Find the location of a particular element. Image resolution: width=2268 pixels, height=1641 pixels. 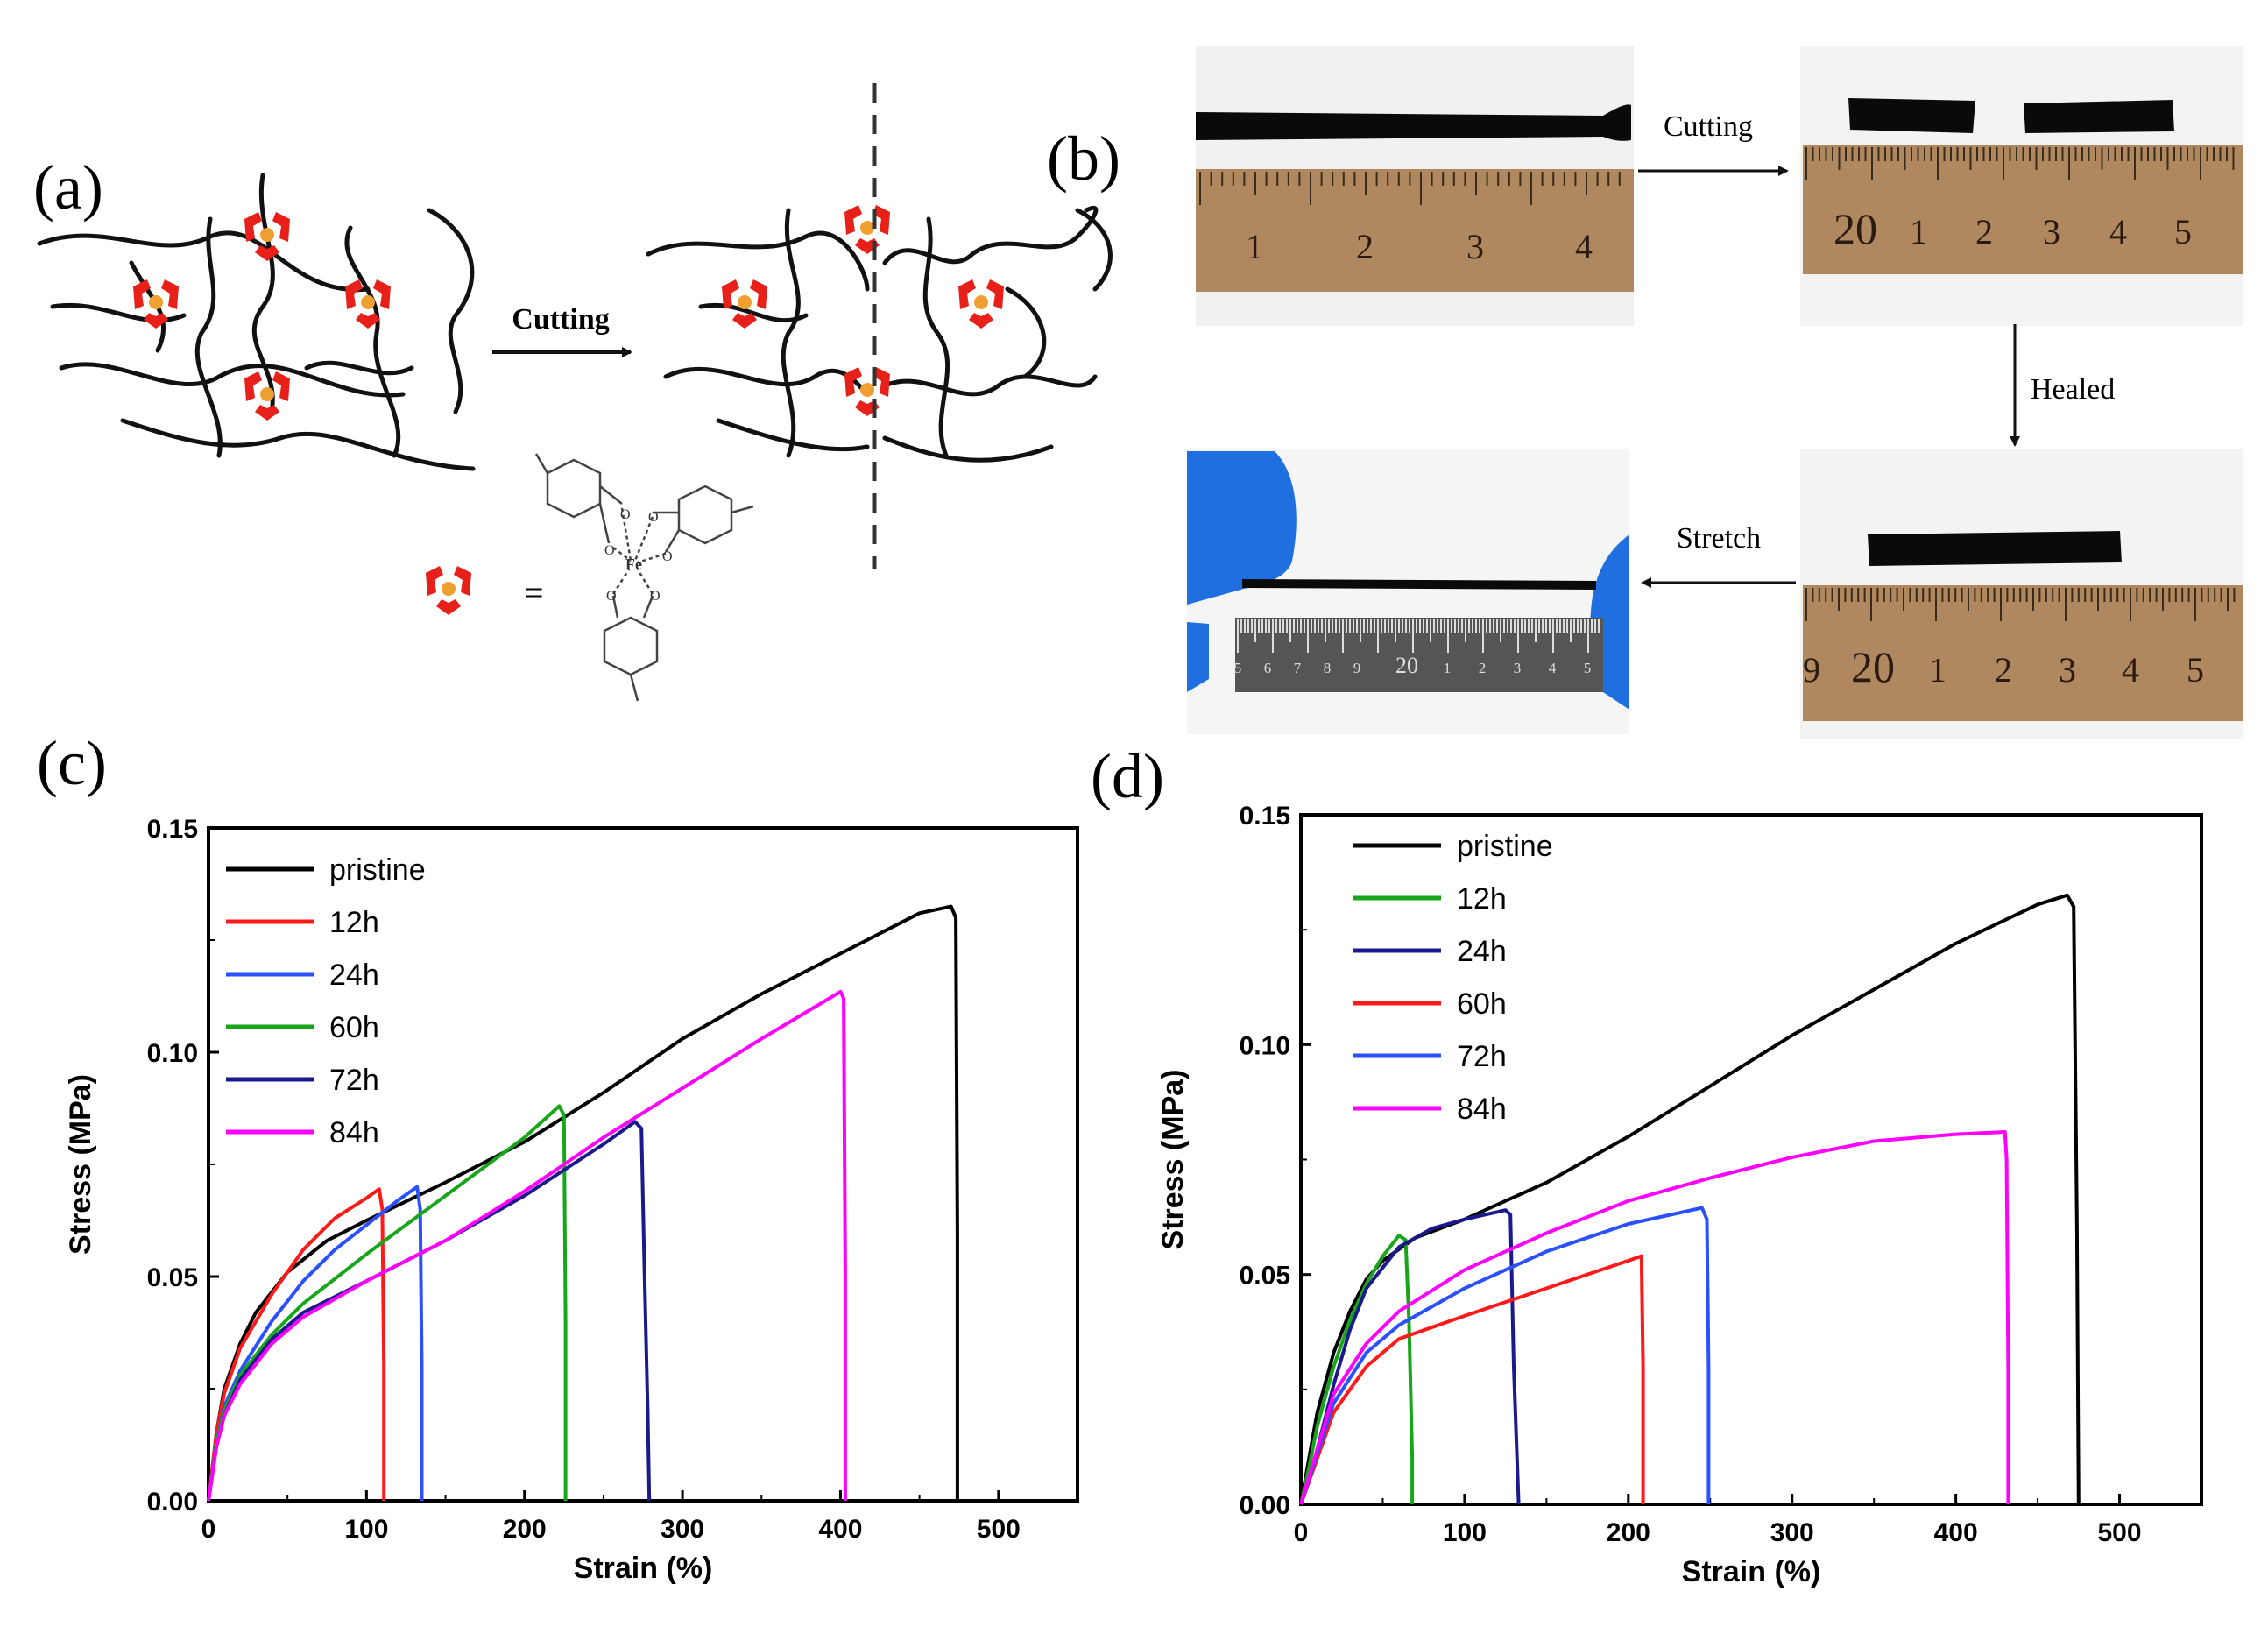

photo-stretched: 5 6 7 8 9 20 1 2 3 4 5 is located at coordinates (1408, 592).